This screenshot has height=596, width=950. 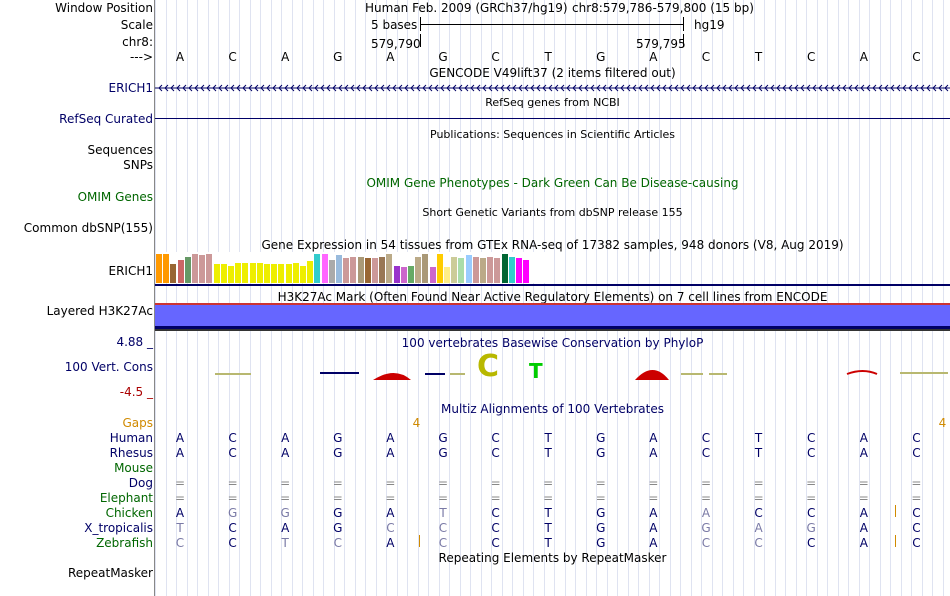 What do you see at coordinates (131, 453) in the screenshot?
I see `species-label: Rhesus` at bounding box center [131, 453].